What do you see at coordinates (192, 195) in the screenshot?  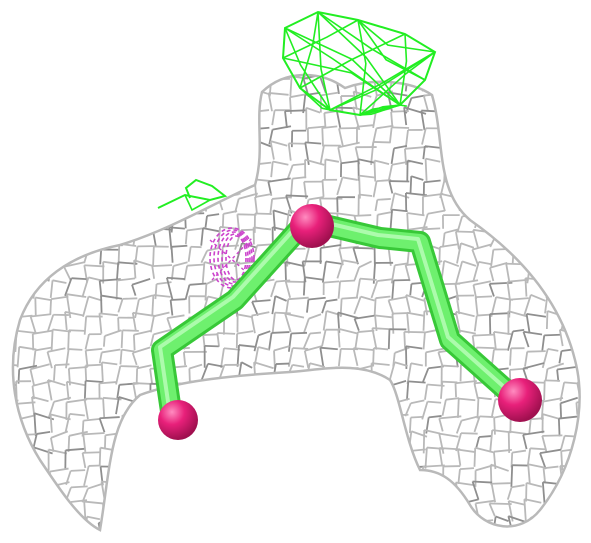 I see `positive-density-left` at bounding box center [192, 195].